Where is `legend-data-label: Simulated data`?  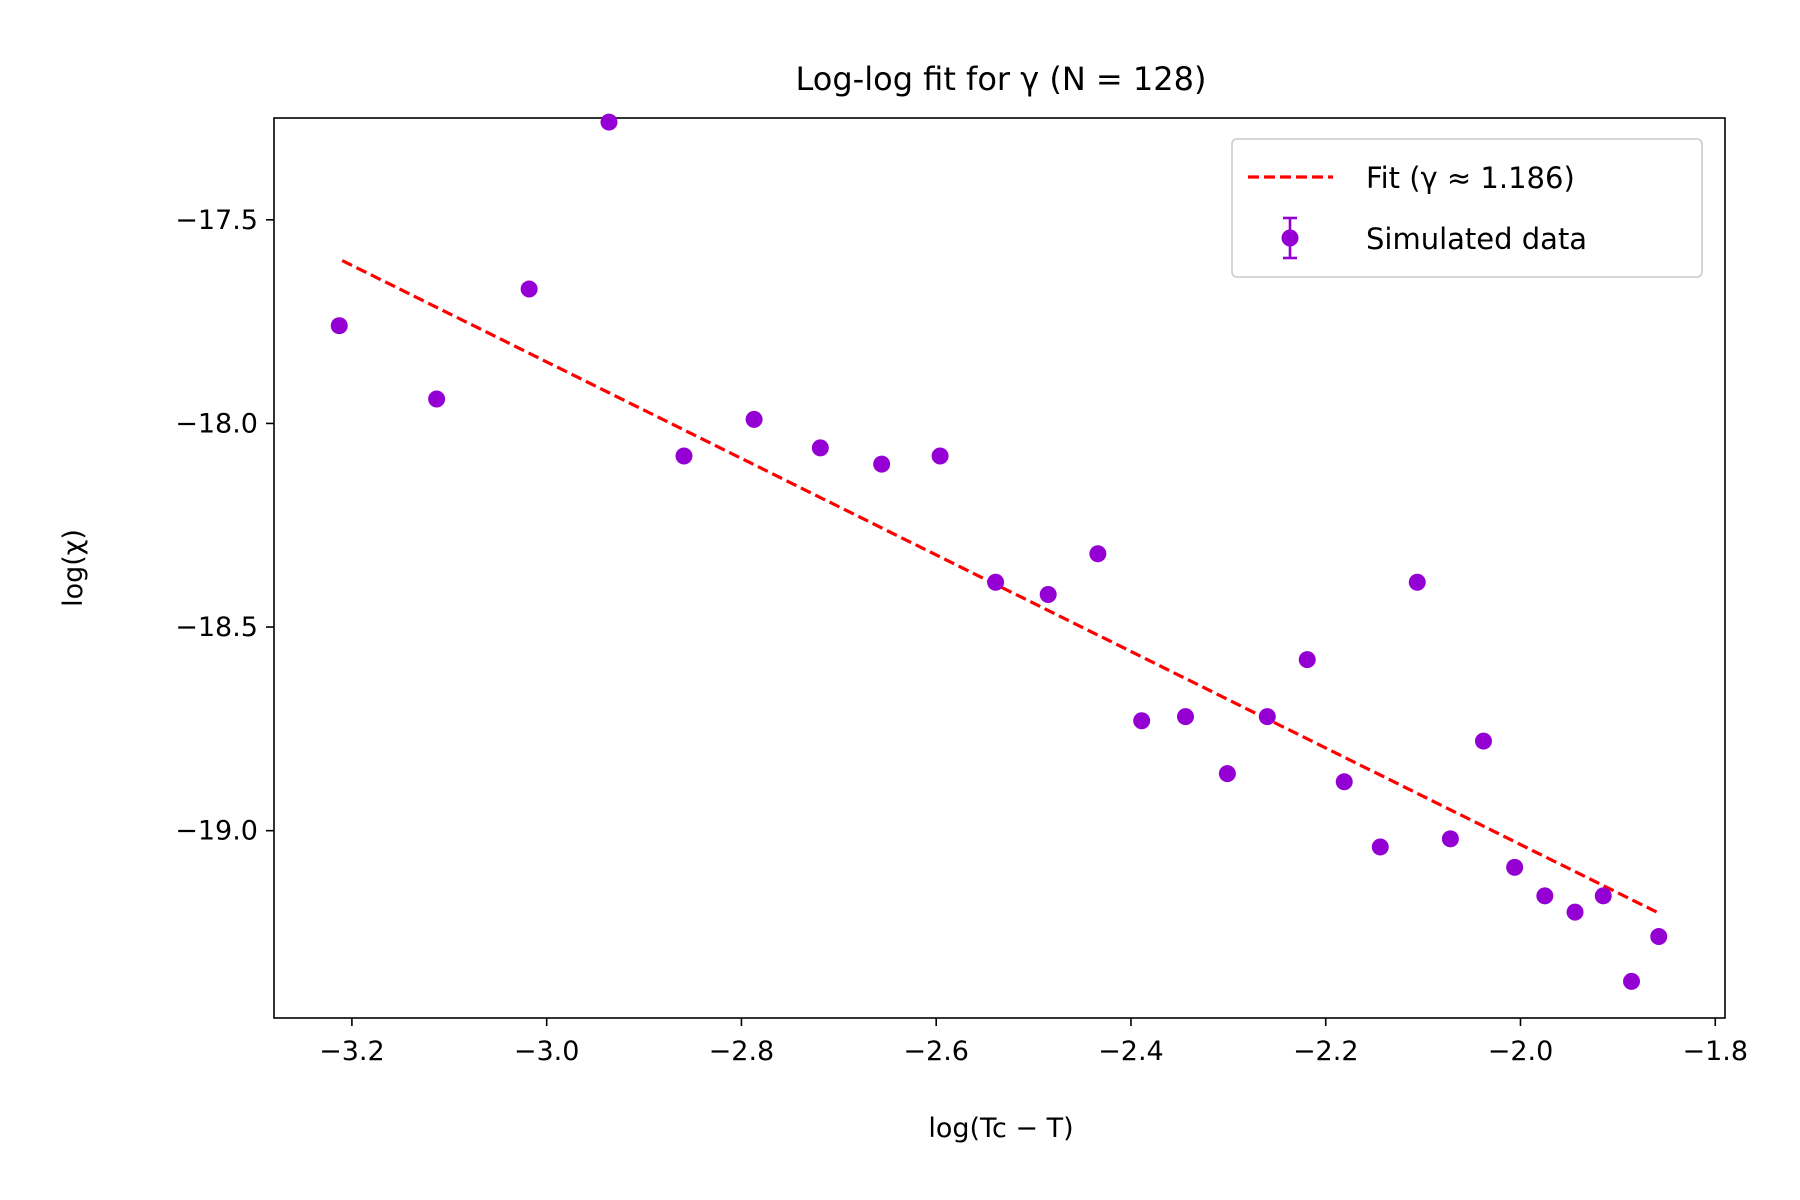
legend-data-label: Simulated data is located at coordinates (1476, 239).